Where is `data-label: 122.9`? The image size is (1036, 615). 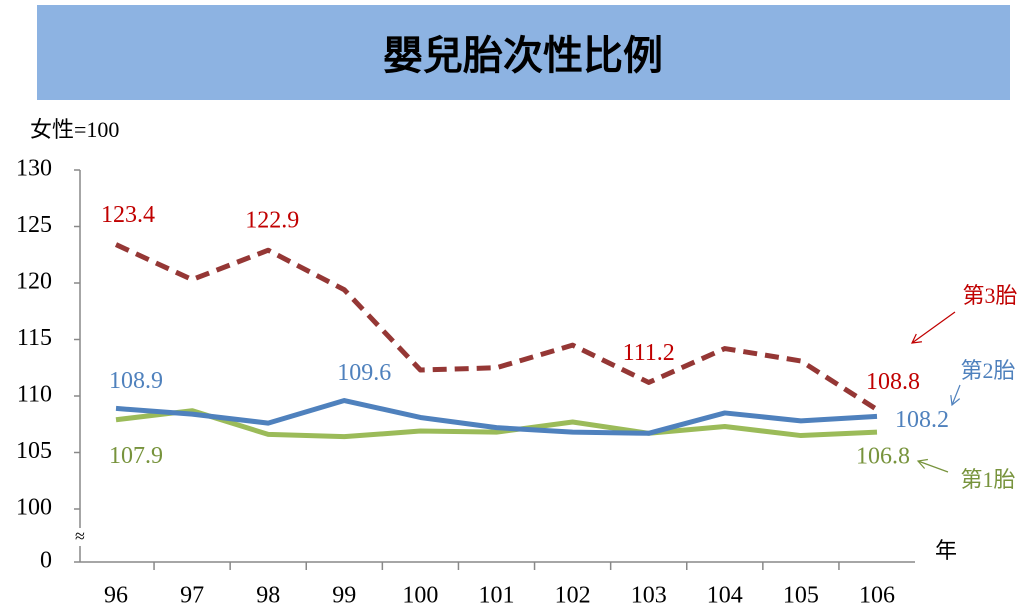 data-label: 122.9 is located at coordinates (272, 221).